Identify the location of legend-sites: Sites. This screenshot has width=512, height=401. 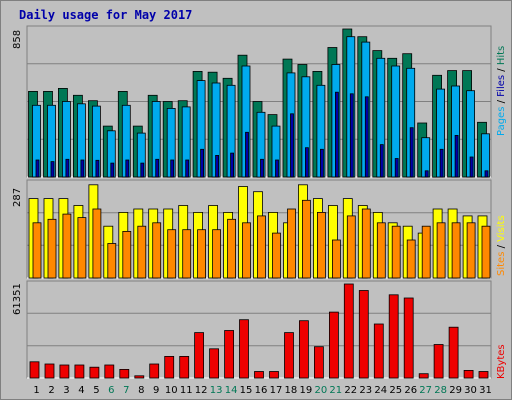
(501, 264).